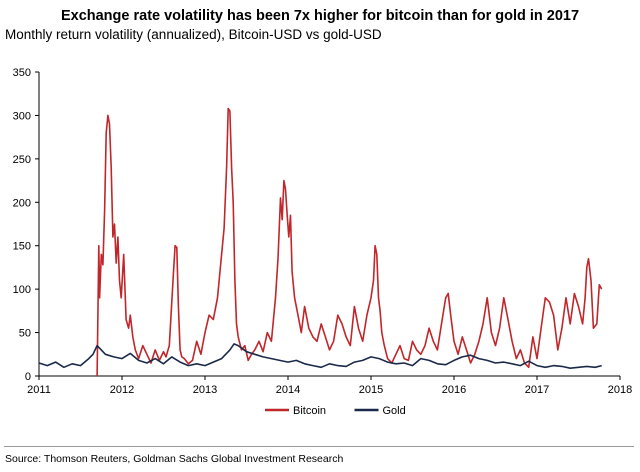 This screenshot has width=640, height=472. Describe the element at coordinates (122, 390) in the screenshot. I see `x-tick-label: 2012` at that location.